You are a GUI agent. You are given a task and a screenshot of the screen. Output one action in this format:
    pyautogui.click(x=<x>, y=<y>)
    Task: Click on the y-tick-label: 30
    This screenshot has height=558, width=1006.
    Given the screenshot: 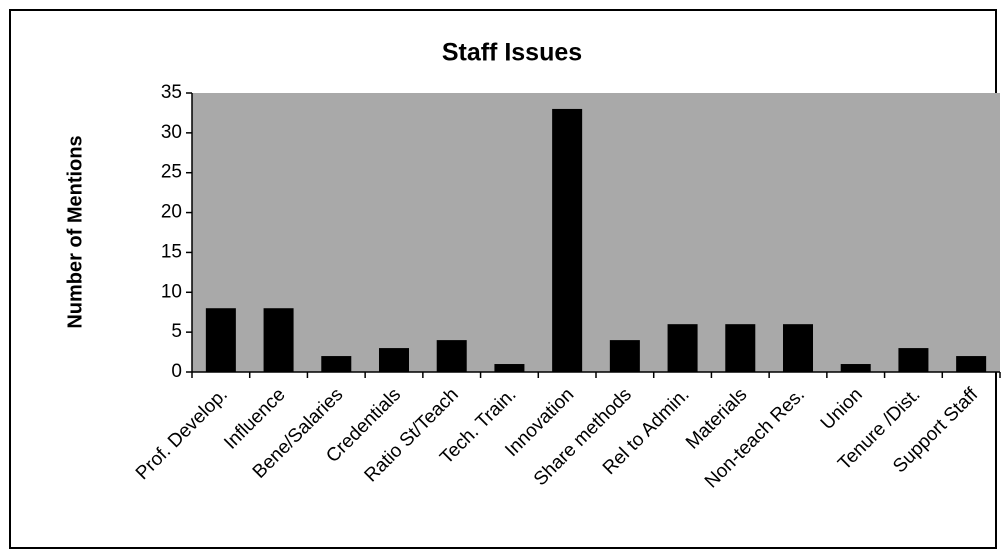 What is the action you would take?
    pyautogui.click(x=171, y=132)
    